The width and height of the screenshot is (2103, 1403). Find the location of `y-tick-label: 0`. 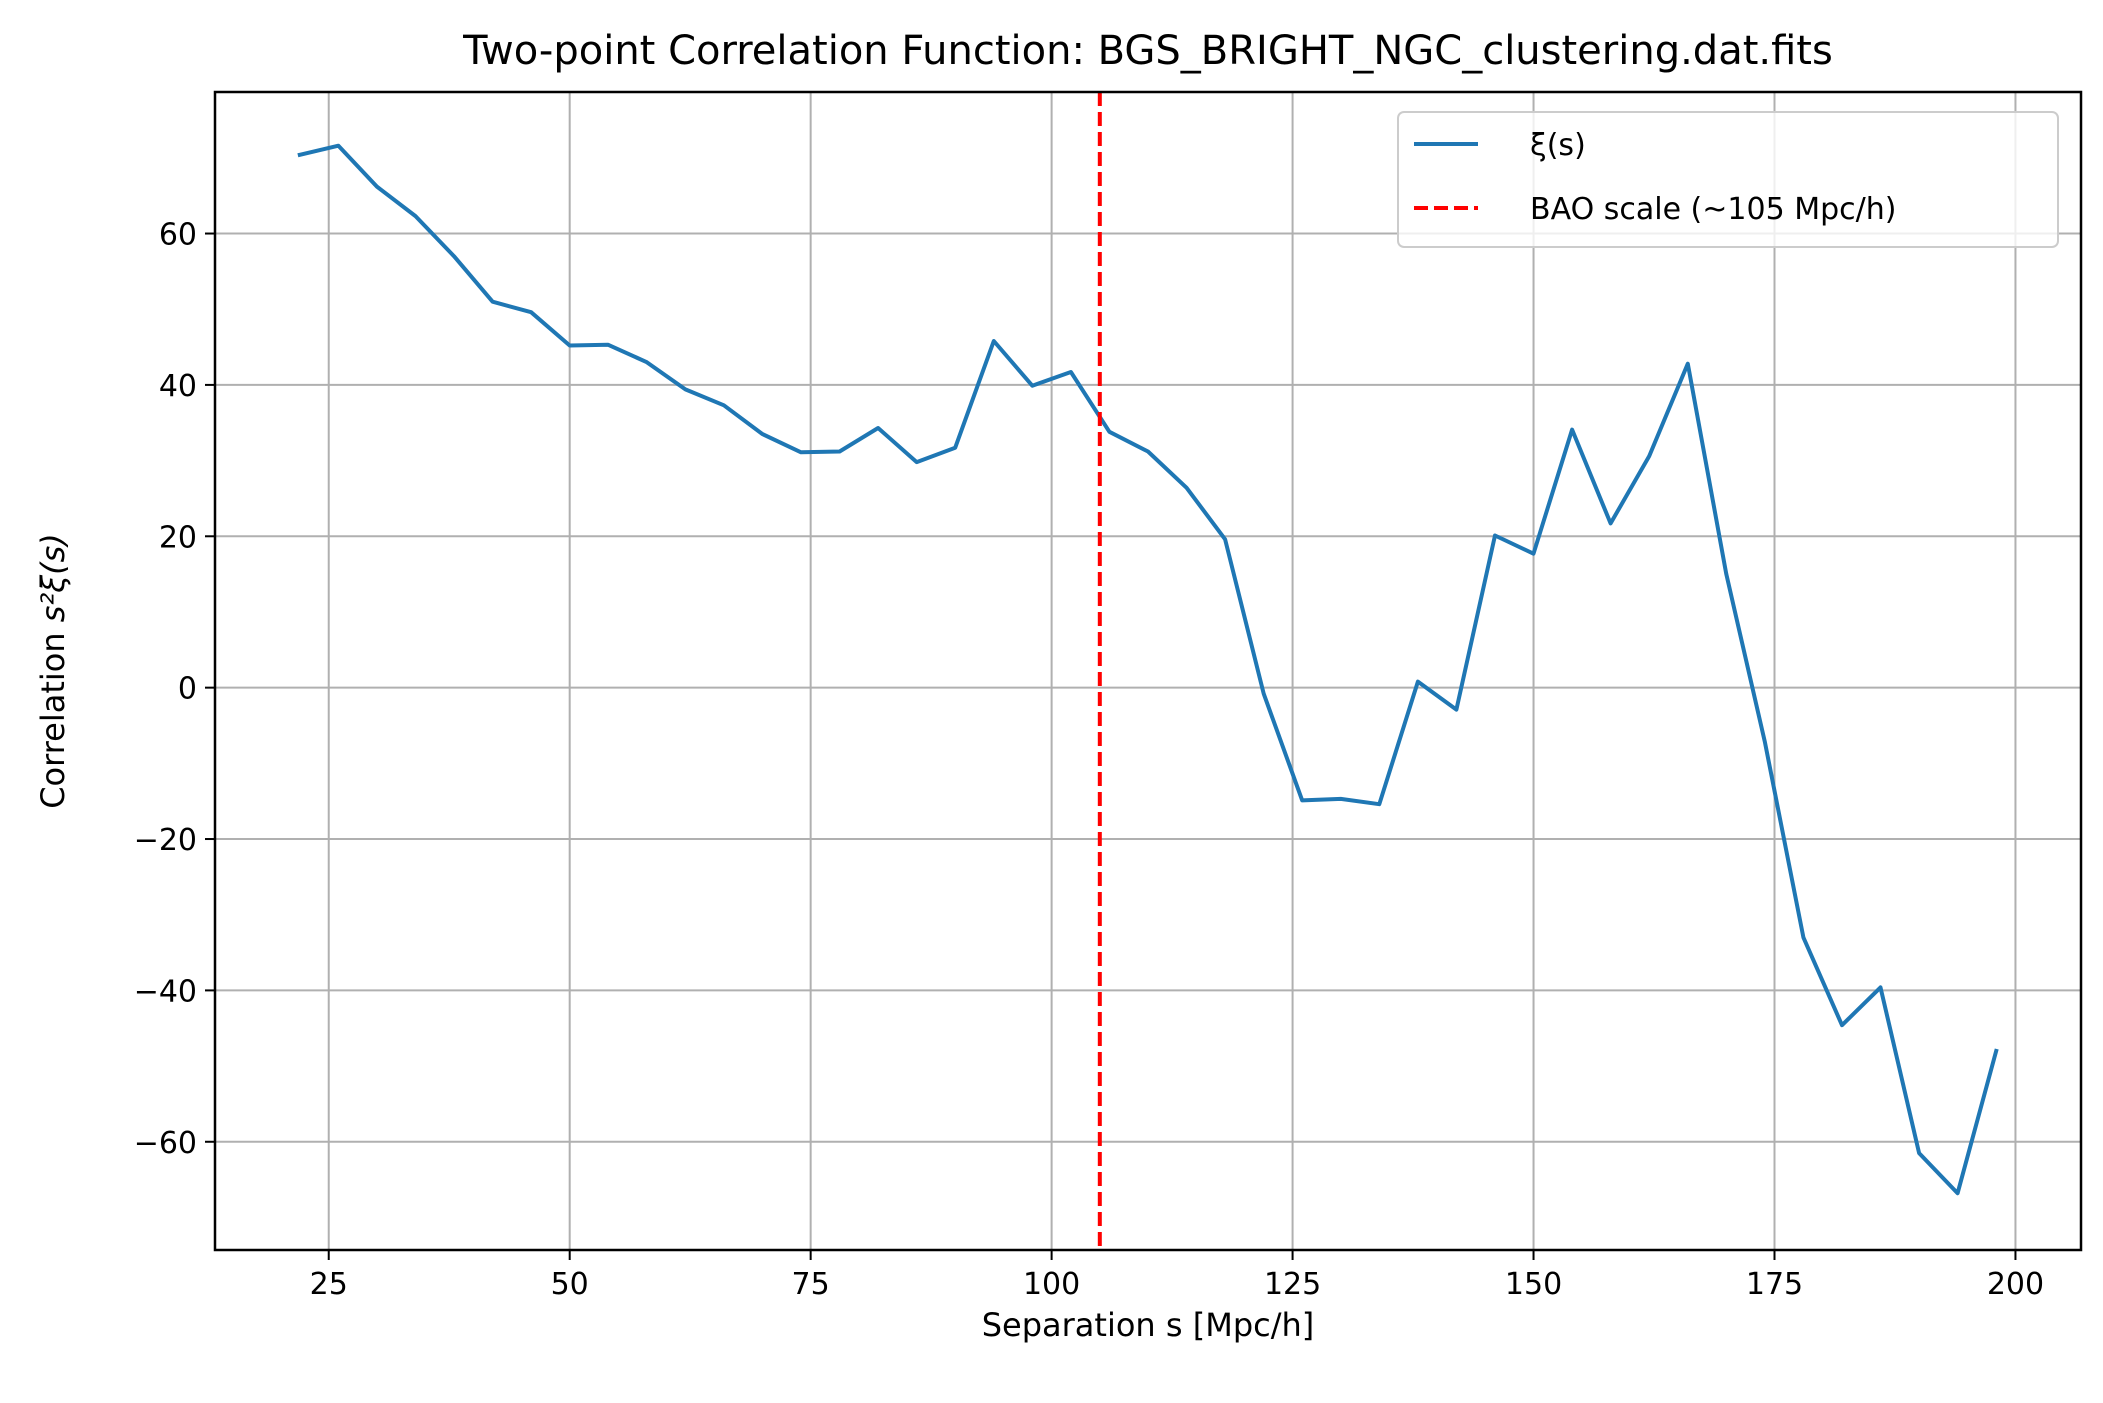

y-tick-label: 0 is located at coordinates (187, 689).